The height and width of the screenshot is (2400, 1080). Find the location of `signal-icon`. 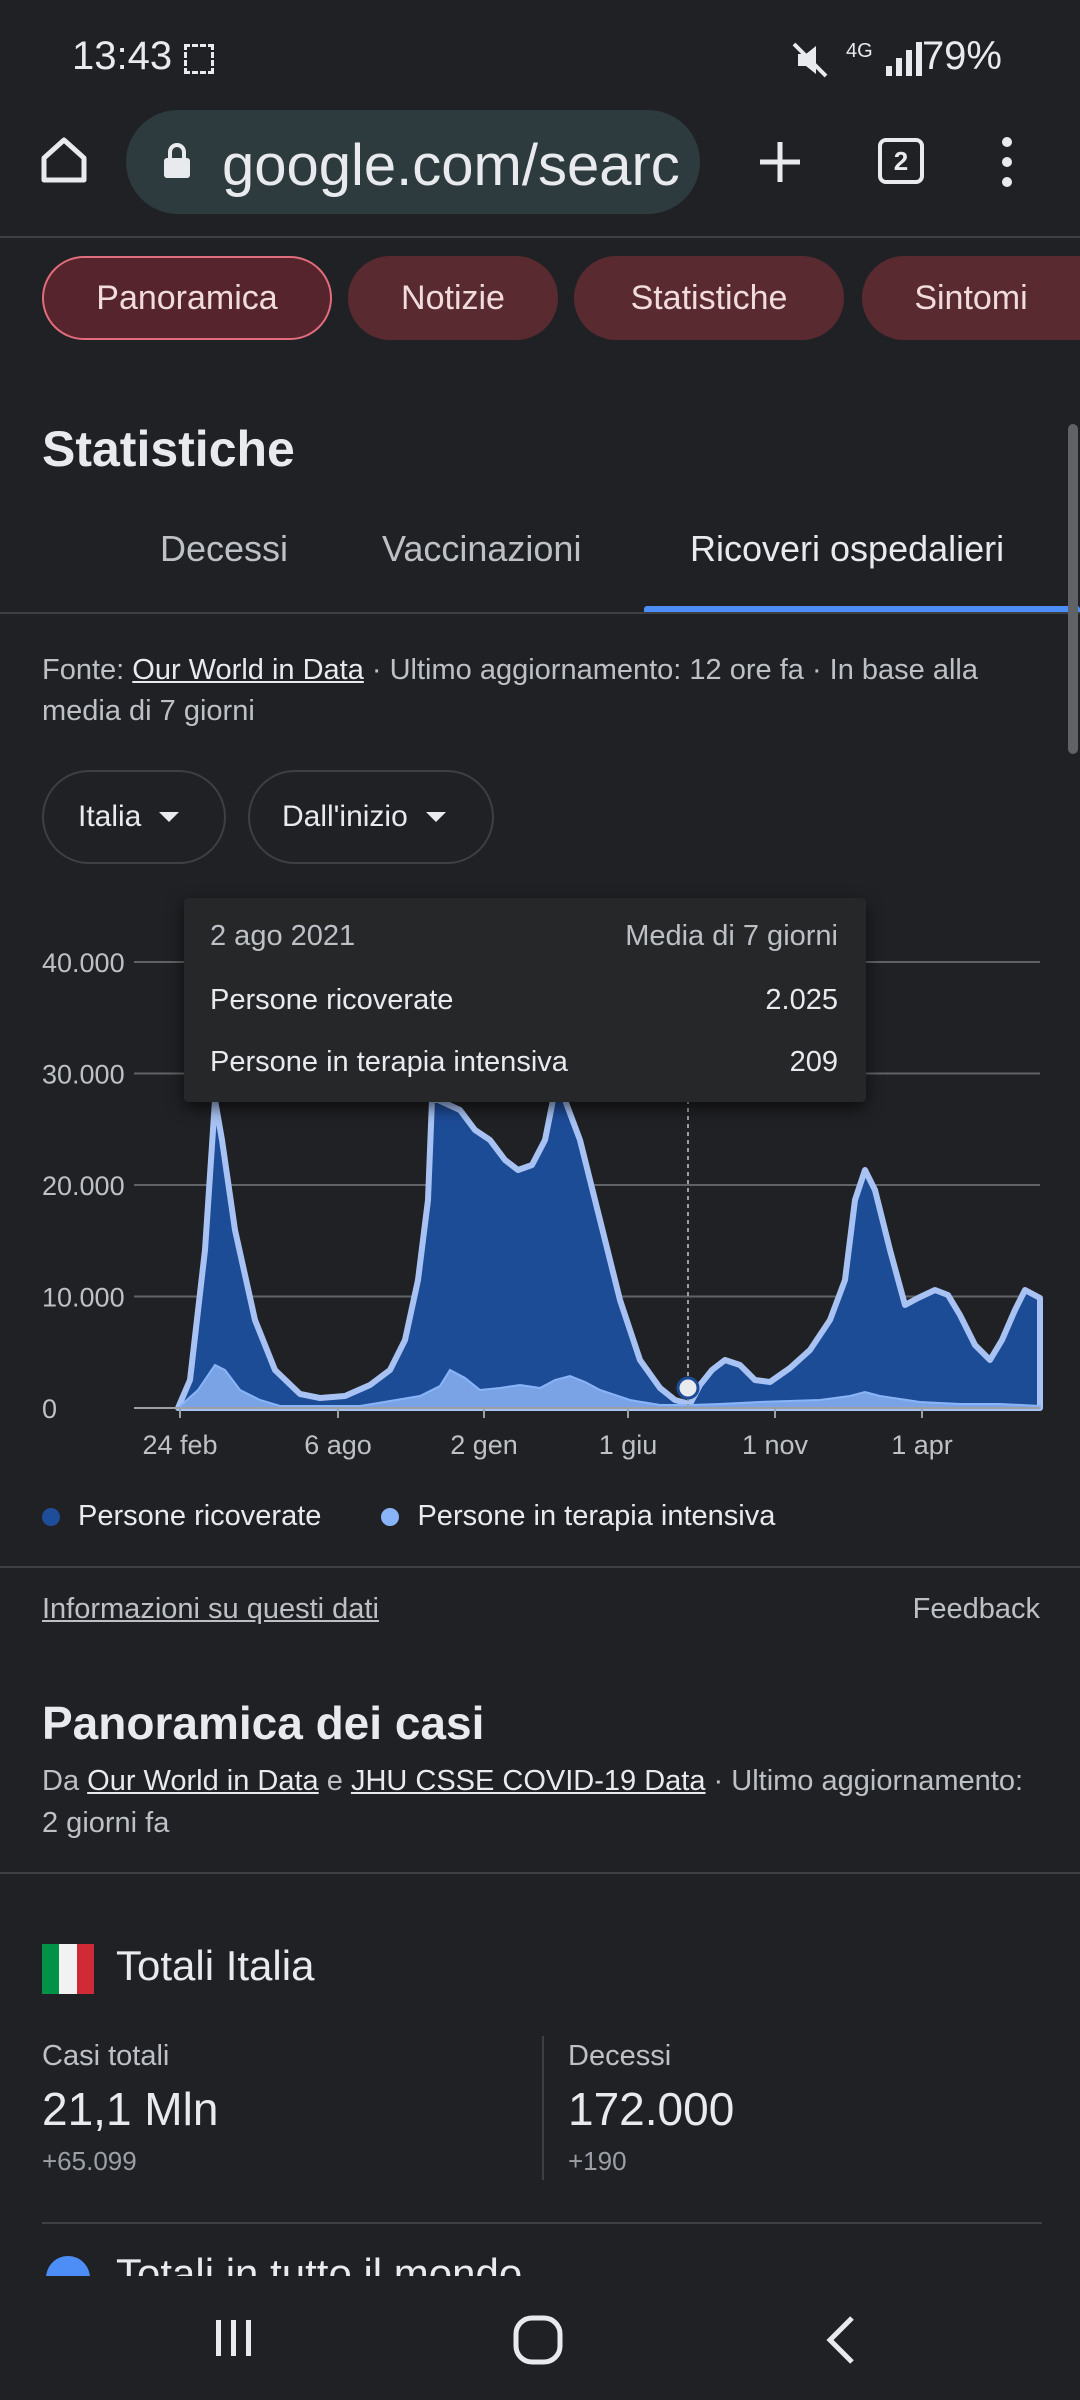

signal-icon is located at coordinates (904, 59).